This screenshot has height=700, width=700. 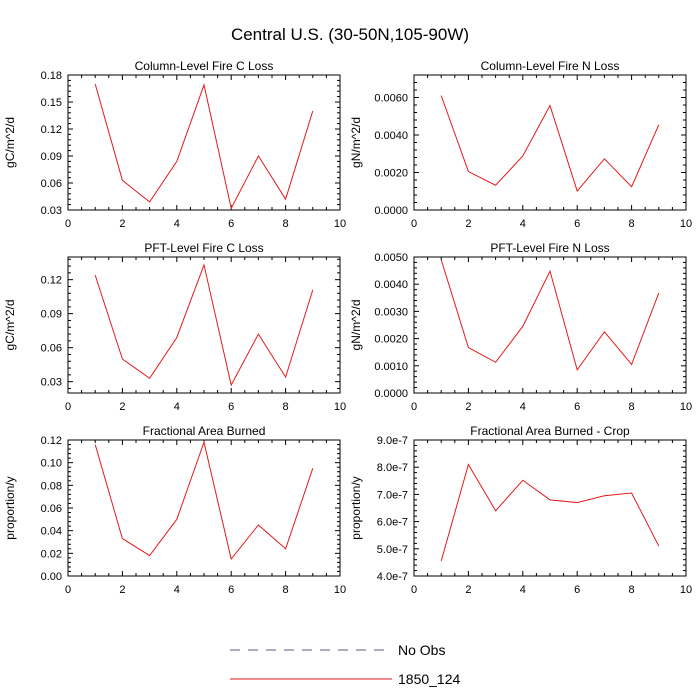 I want to click on legend-label: 1850_124, so click(x=429, y=679).